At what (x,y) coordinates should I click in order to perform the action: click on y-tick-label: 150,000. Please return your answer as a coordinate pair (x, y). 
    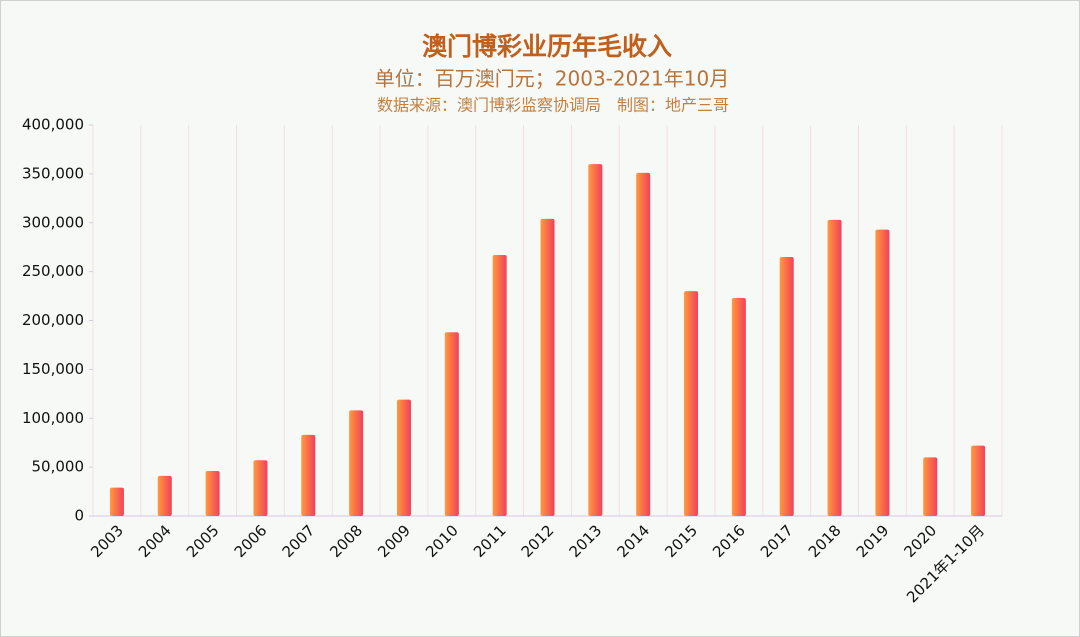
    Looking at the image, I should click on (53, 369).